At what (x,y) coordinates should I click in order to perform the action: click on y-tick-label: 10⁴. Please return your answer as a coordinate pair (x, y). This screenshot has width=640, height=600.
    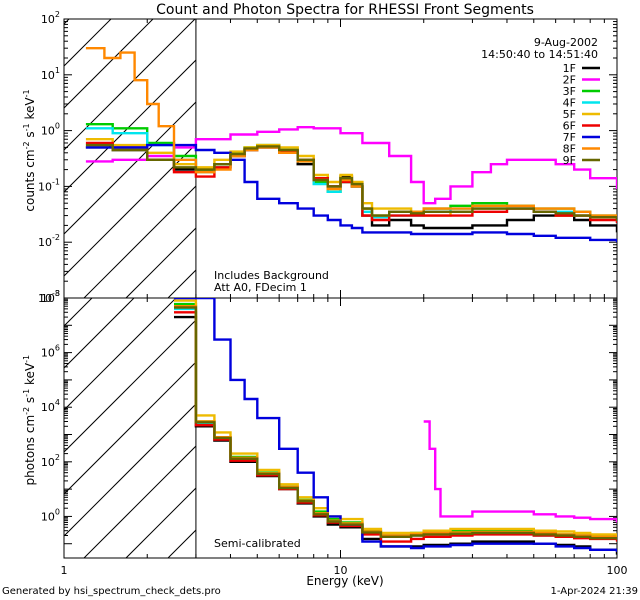
    Looking at the image, I should click on (50, 406).